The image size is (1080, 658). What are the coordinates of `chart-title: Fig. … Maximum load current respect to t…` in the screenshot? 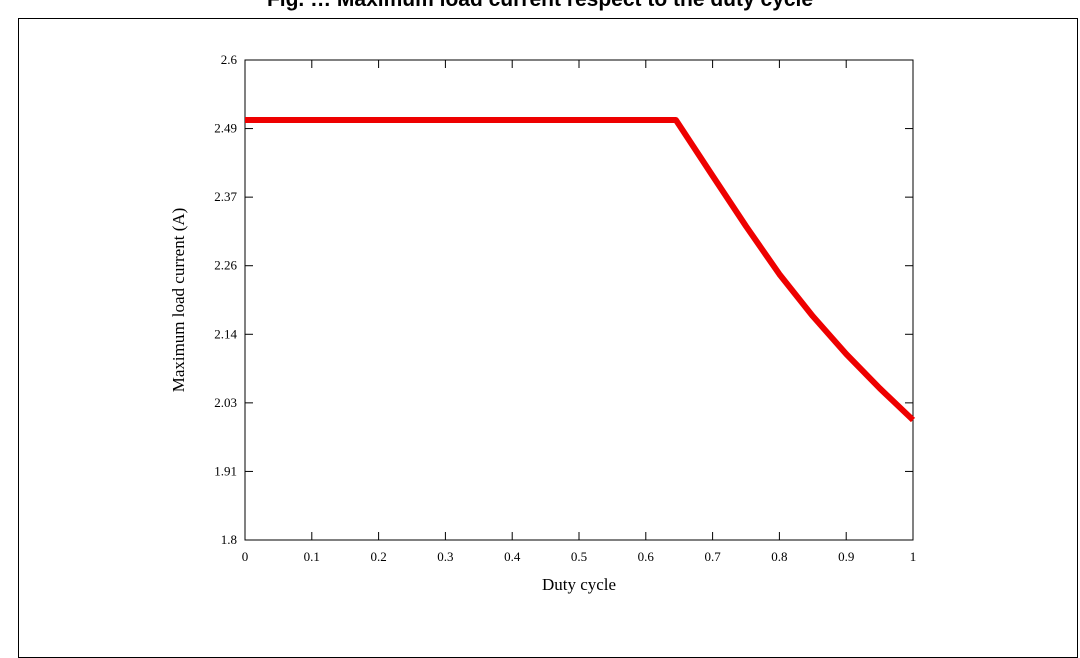 It's located at (540, 6).